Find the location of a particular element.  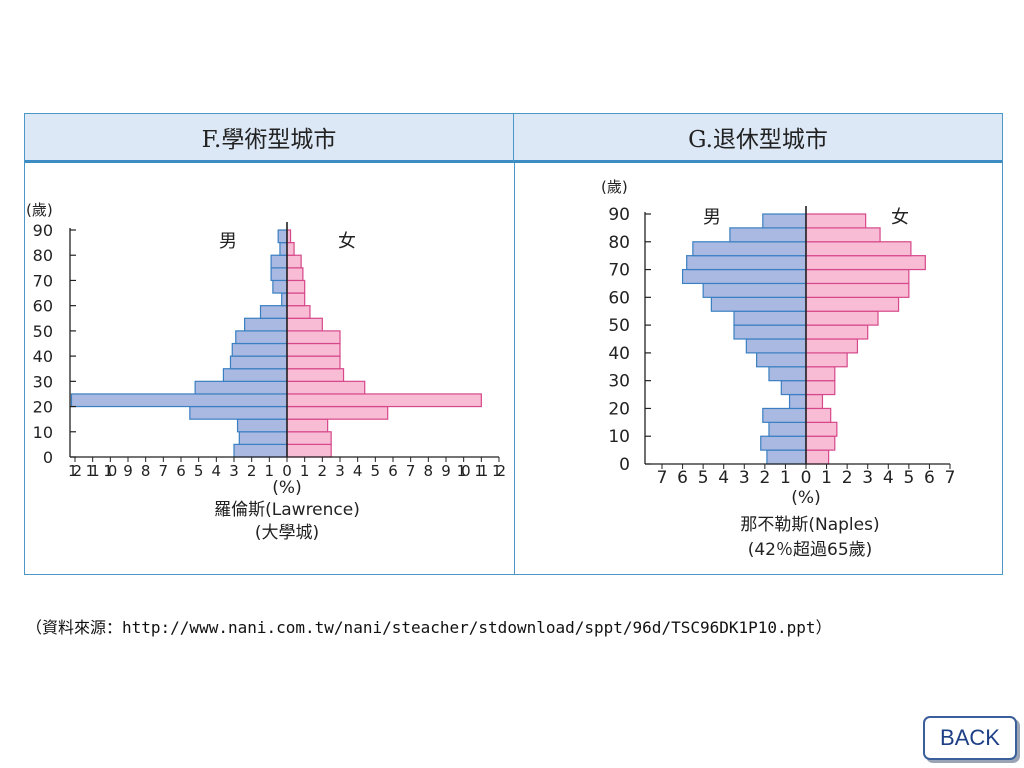

panel-divider is located at coordinates (514, 368).